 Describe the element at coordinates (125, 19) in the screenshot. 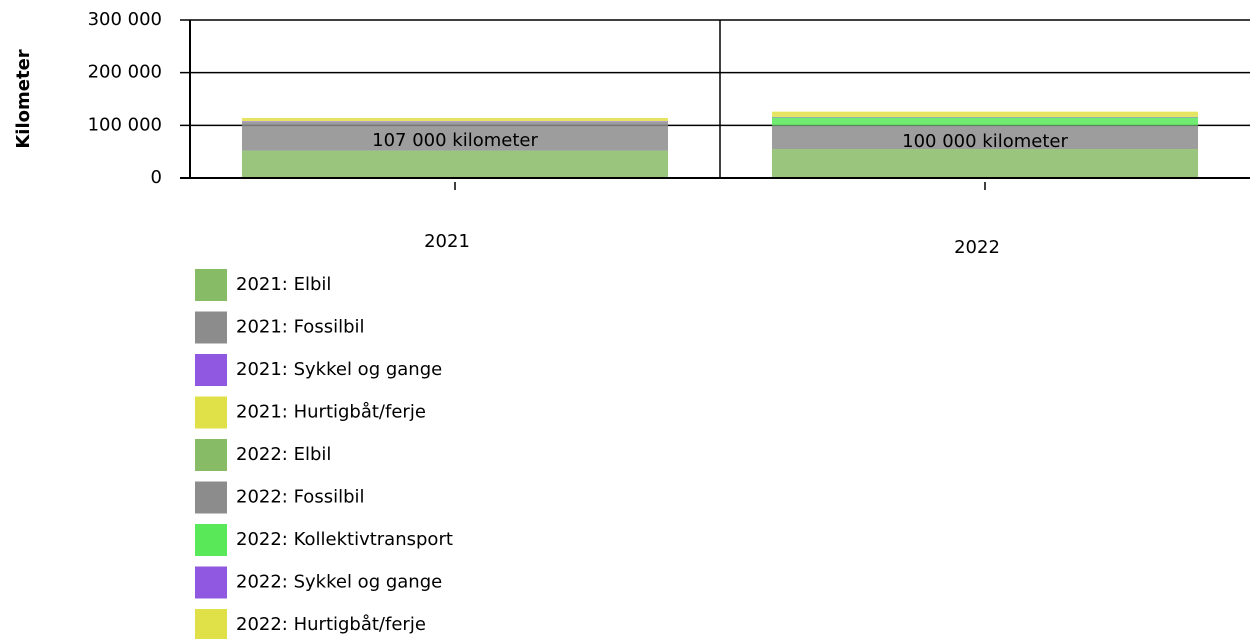

I see `y-tick-label: 300 000` at that location.